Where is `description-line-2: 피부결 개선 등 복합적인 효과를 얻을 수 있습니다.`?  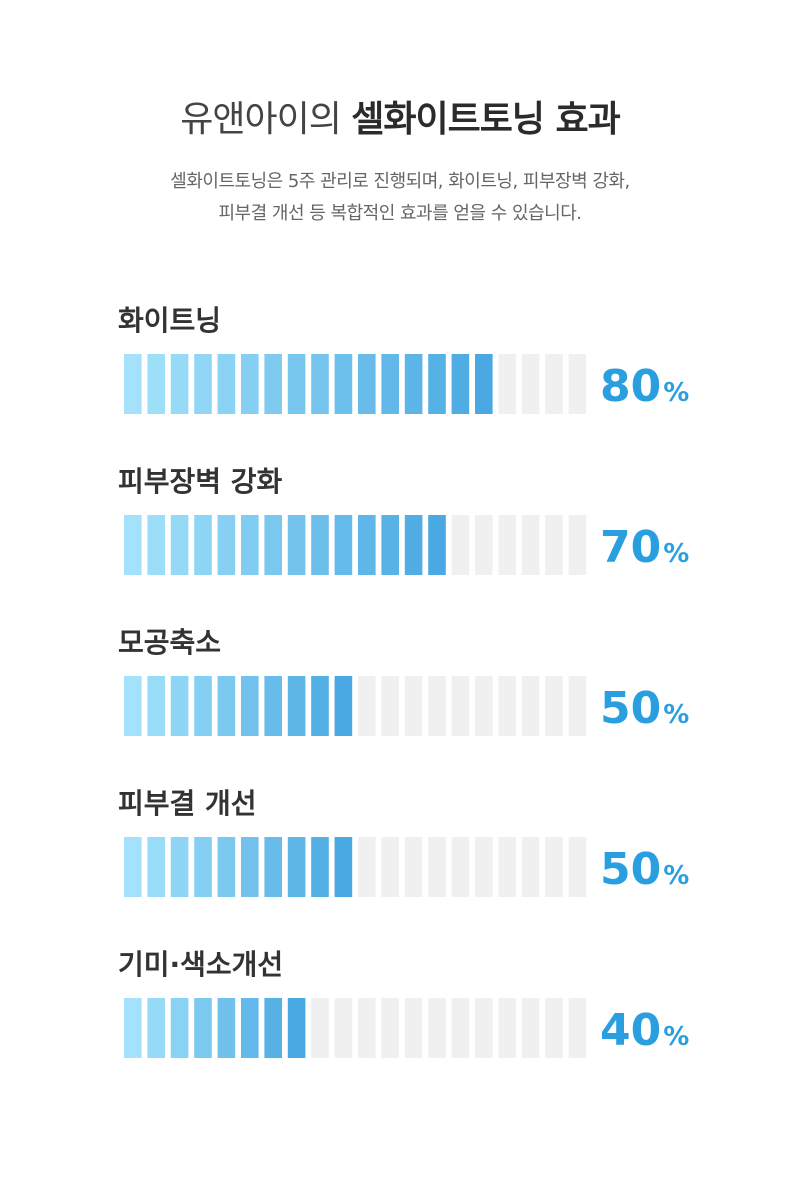
description-line-2: 피부결 개선 등 복합적인 효과를 얻을 수 있습니다. is located at coordinates (400, 213).